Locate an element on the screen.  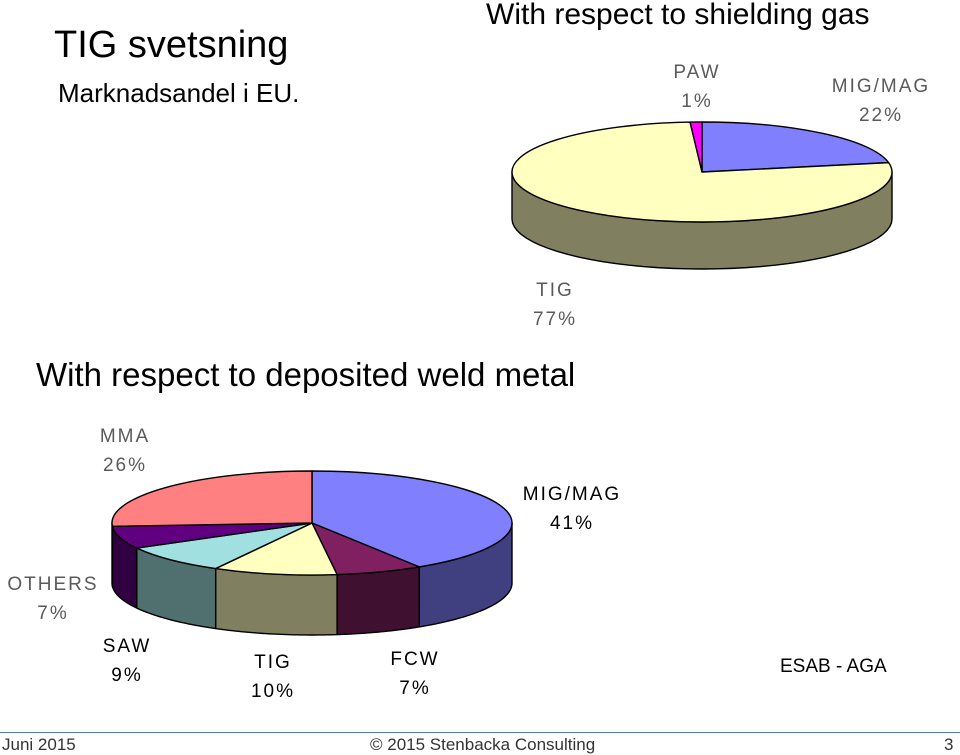
pie2-label-migmag-value: 41% is located at coordinates (572, 523).